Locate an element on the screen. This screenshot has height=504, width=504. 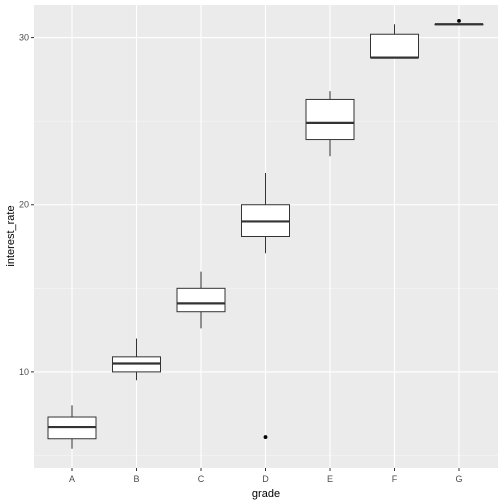
boxplot-F is located at coordinates (394, 41).